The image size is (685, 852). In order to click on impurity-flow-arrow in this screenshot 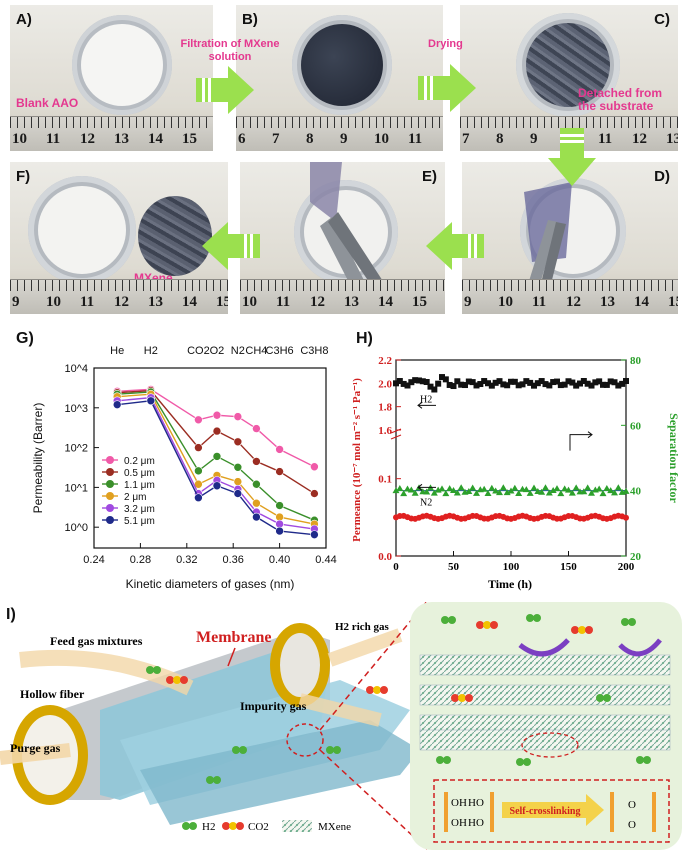, I will do `click(340, 710)`.